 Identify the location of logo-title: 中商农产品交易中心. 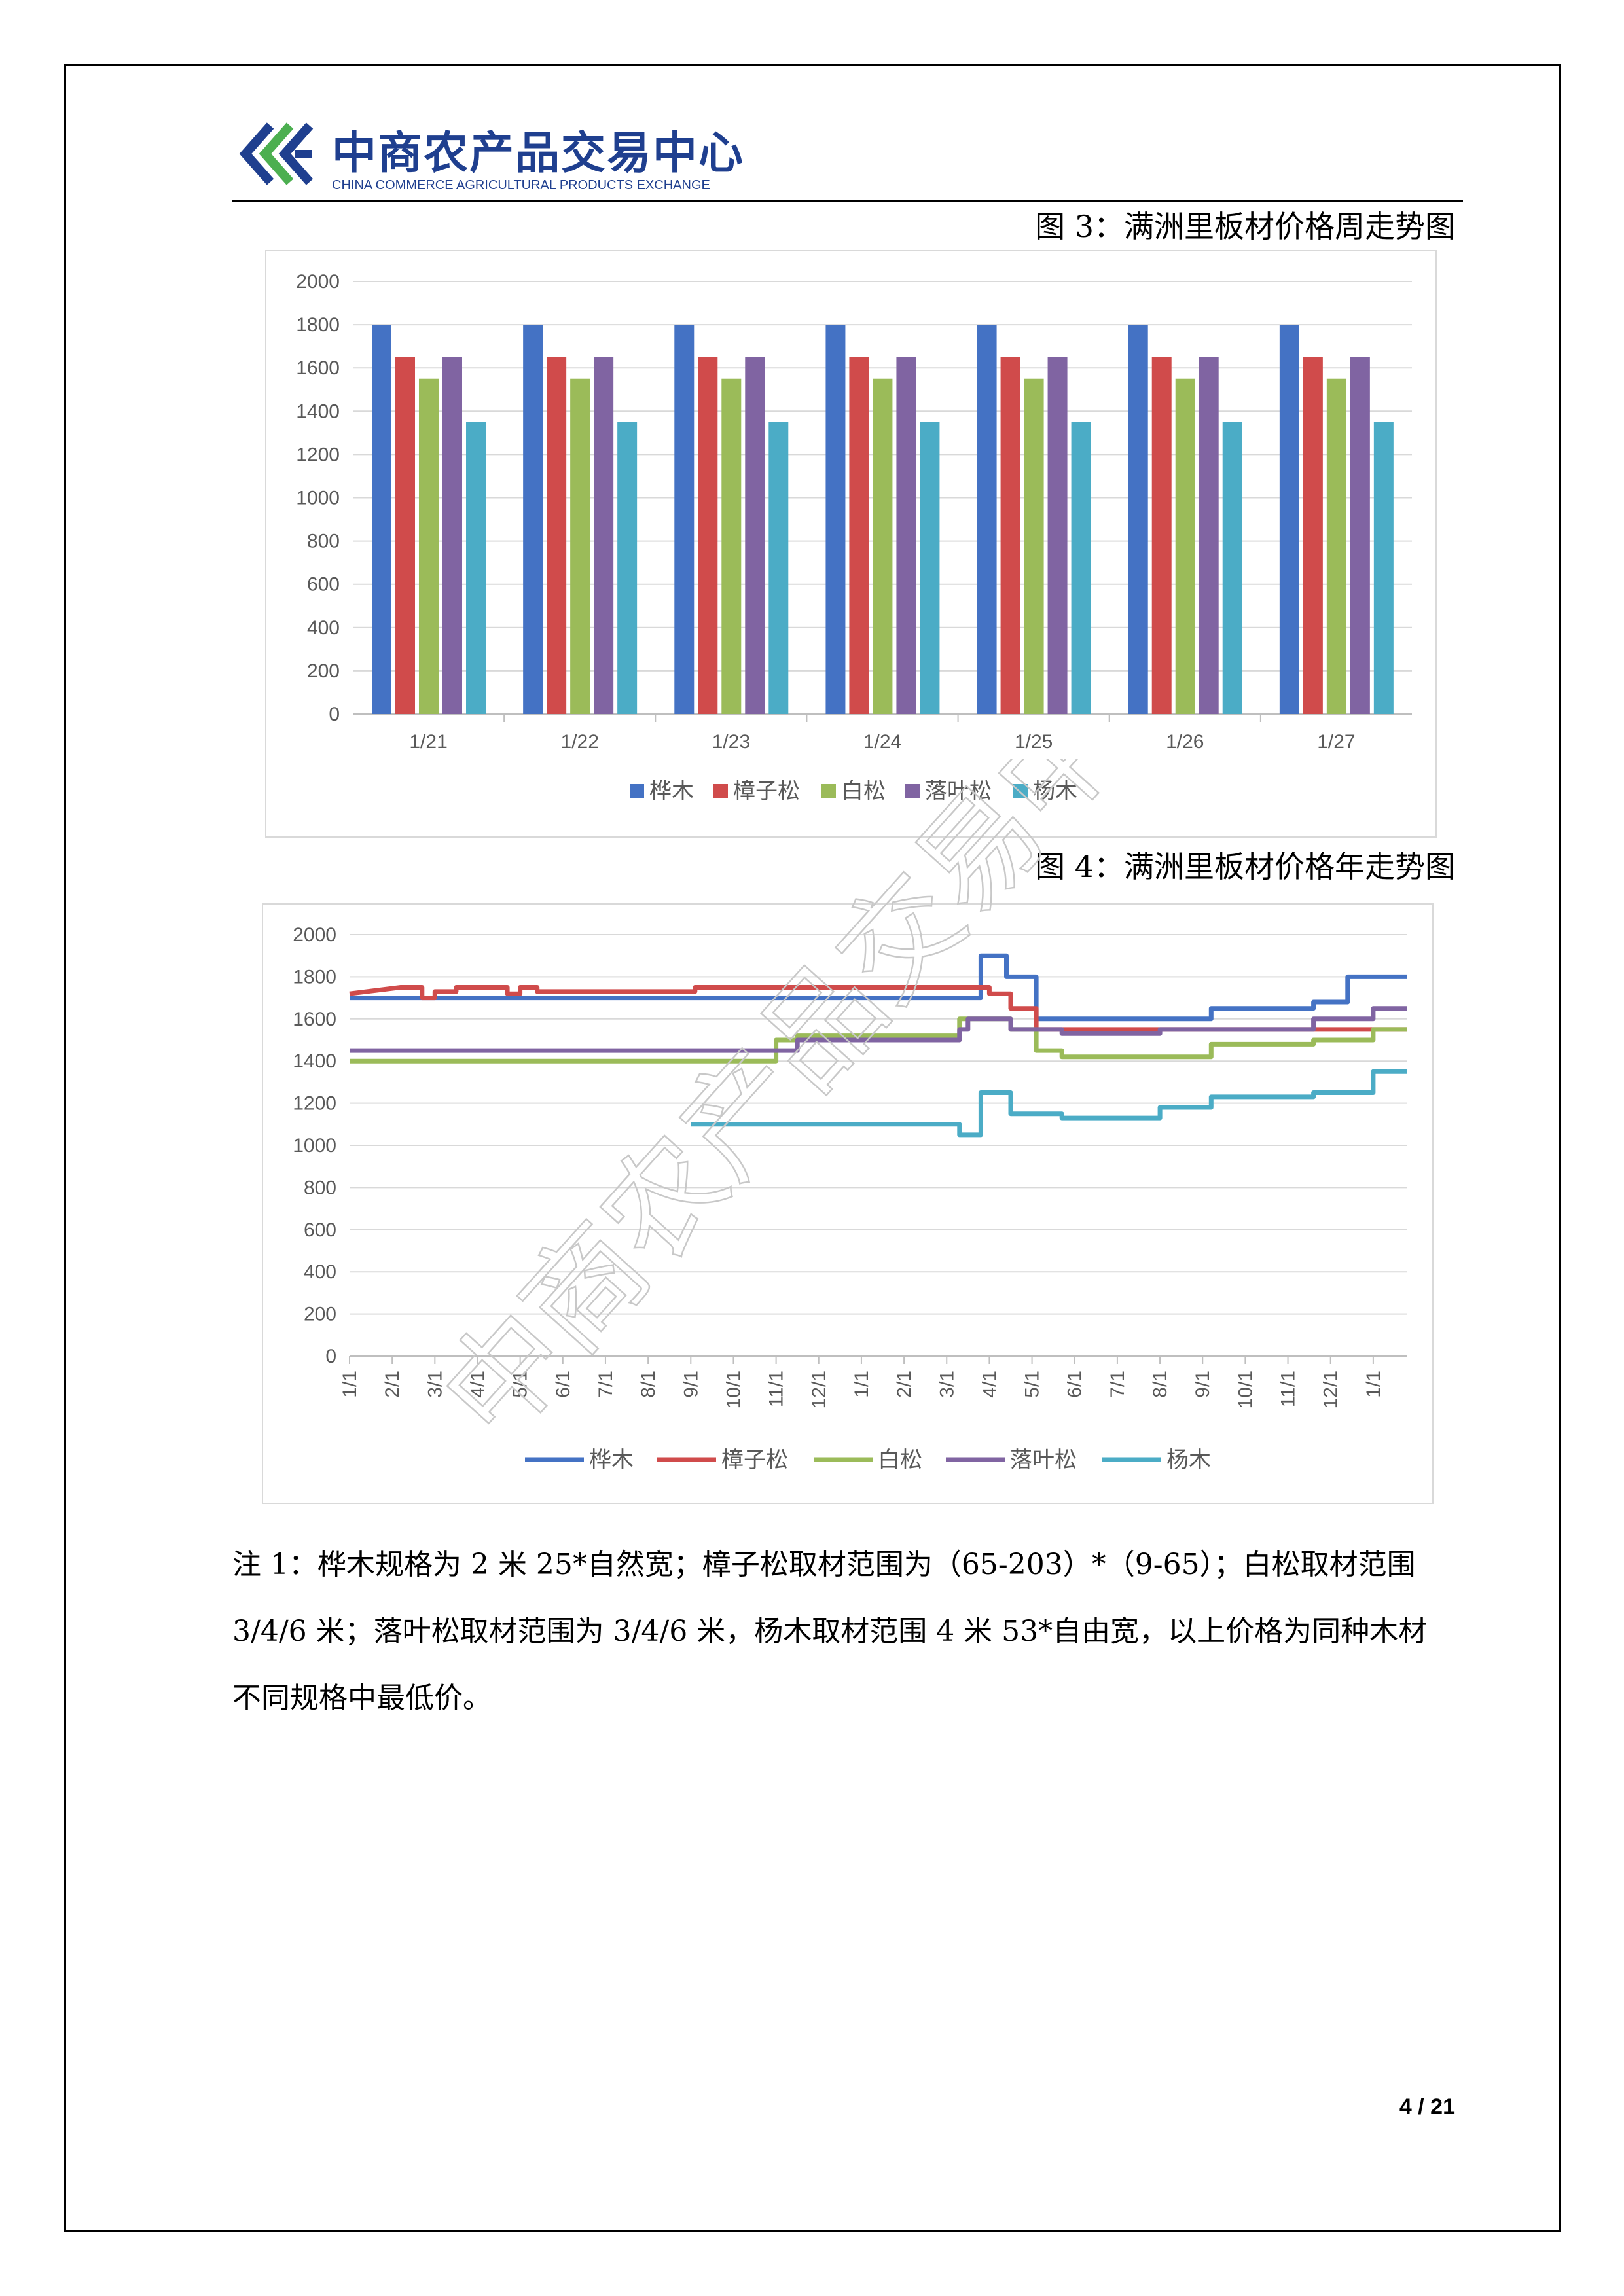
(538, 153).